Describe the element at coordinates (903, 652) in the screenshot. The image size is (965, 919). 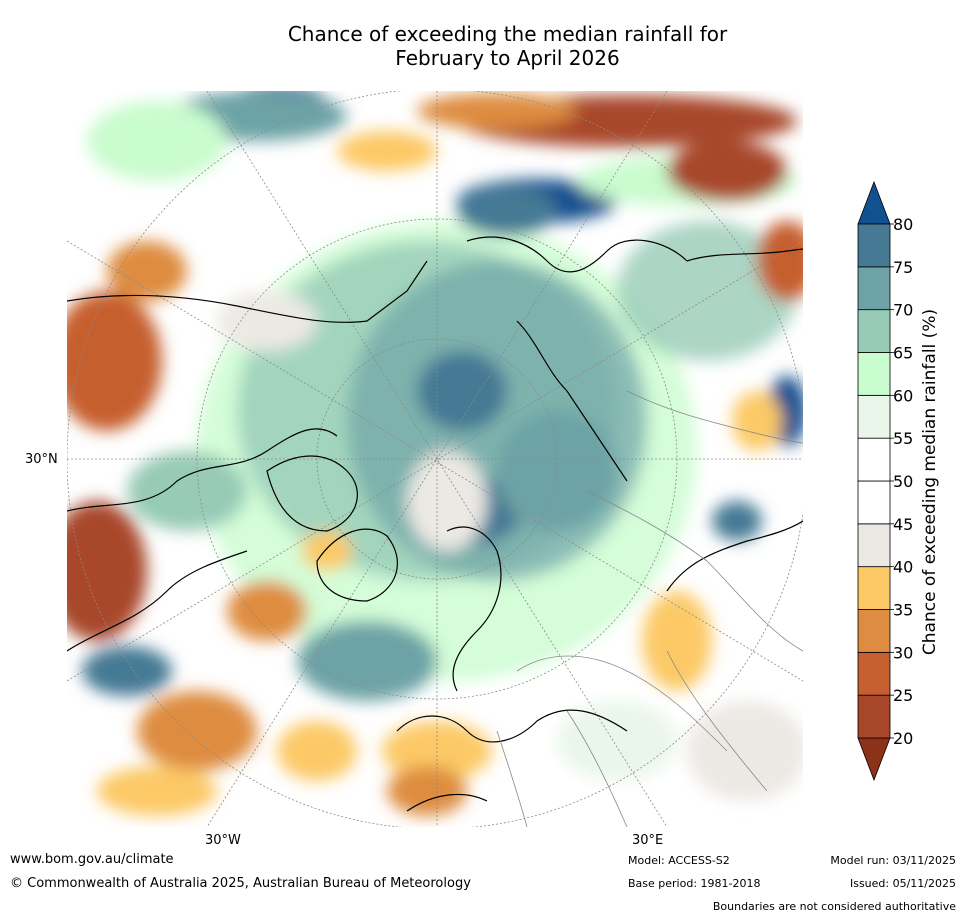
I see `colorbar-tick-label: 30` at that location.